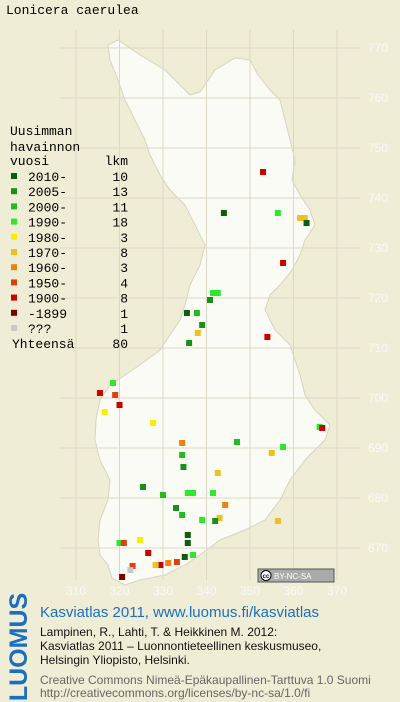 The width and height of the screenshot is (400, 702). I want to click on x-tick-label: 350, so click(250, 591).